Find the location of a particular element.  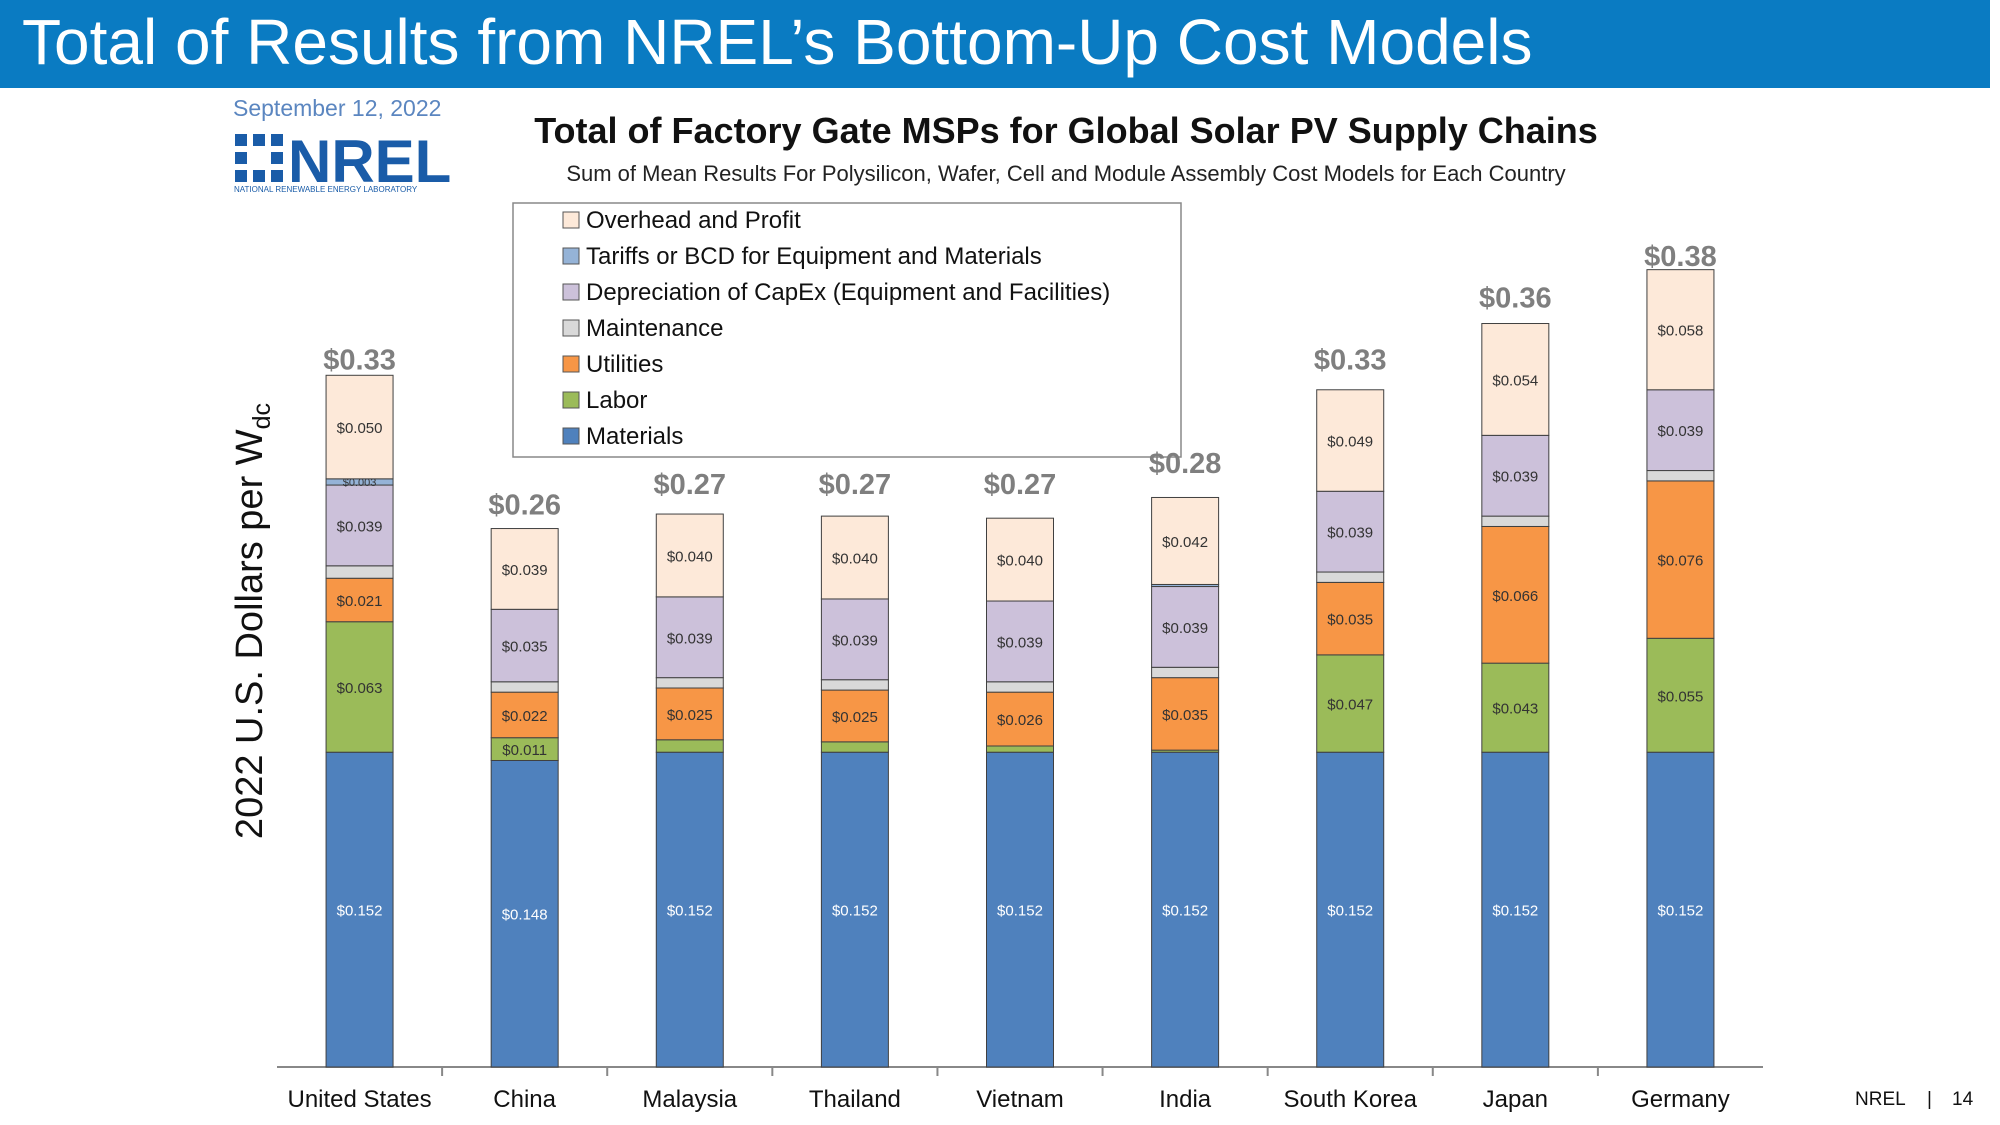

value-label: $0.042 is located at coordinates (1185, 542).